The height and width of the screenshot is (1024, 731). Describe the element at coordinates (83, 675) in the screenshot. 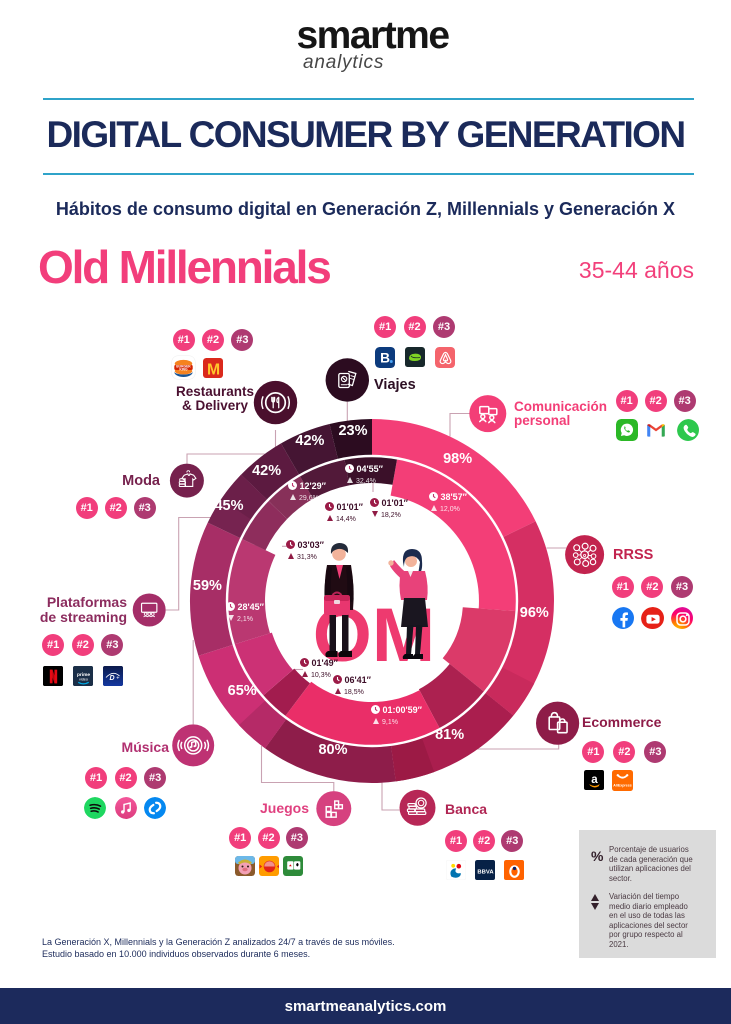

I see `svg-text: prime` at that location.